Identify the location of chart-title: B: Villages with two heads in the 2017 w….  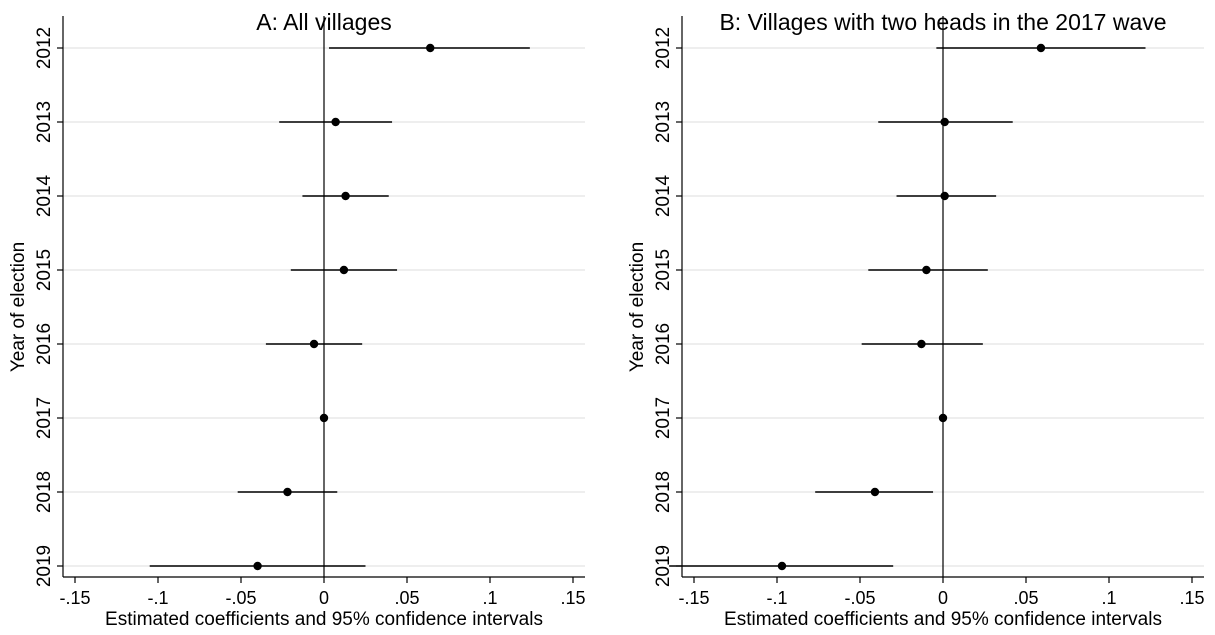
(942, 22).